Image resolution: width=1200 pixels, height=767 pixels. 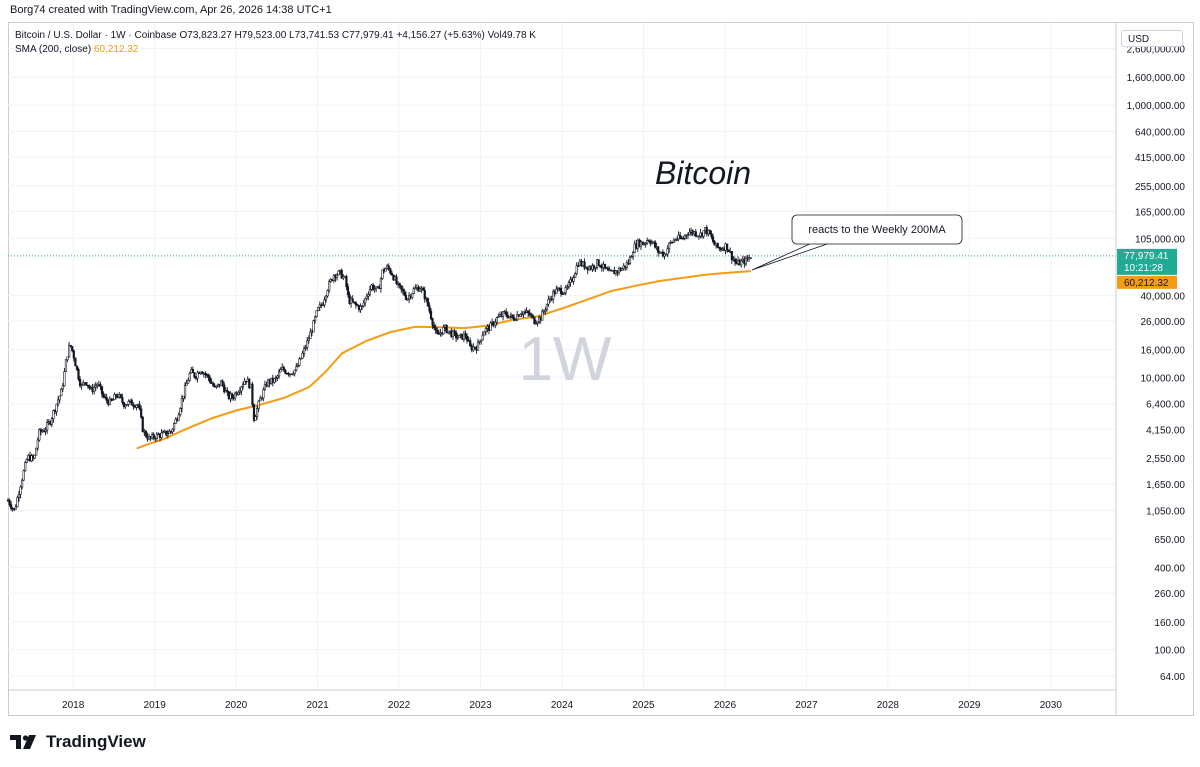 I want to click on legend-sma-label: SMA (200, close), so click(x=53, y=49).